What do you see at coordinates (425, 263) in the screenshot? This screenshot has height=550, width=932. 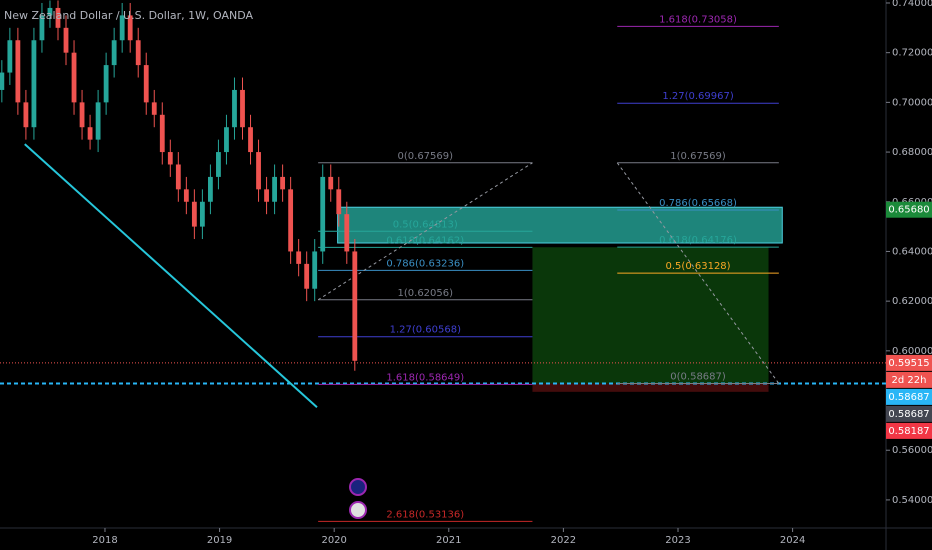 I see `fib-label: 0.786(0.63236)` at bounding box center [425, 263].